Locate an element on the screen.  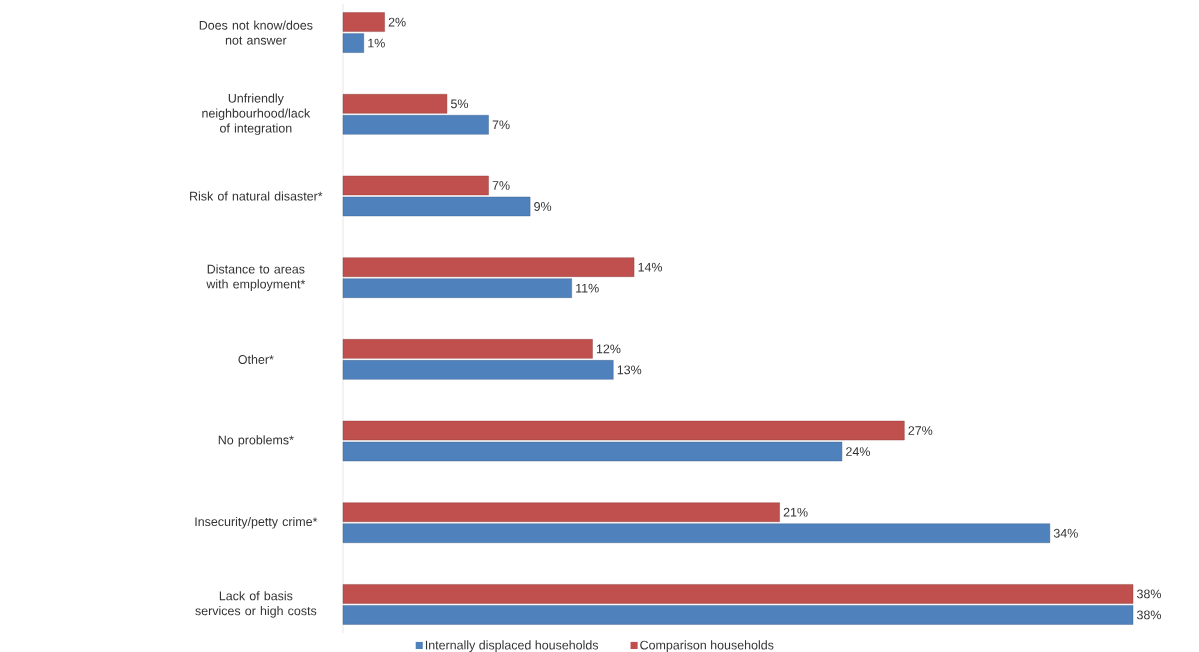
legend-label: Internally displaced households is located at coordinates (512, 646).